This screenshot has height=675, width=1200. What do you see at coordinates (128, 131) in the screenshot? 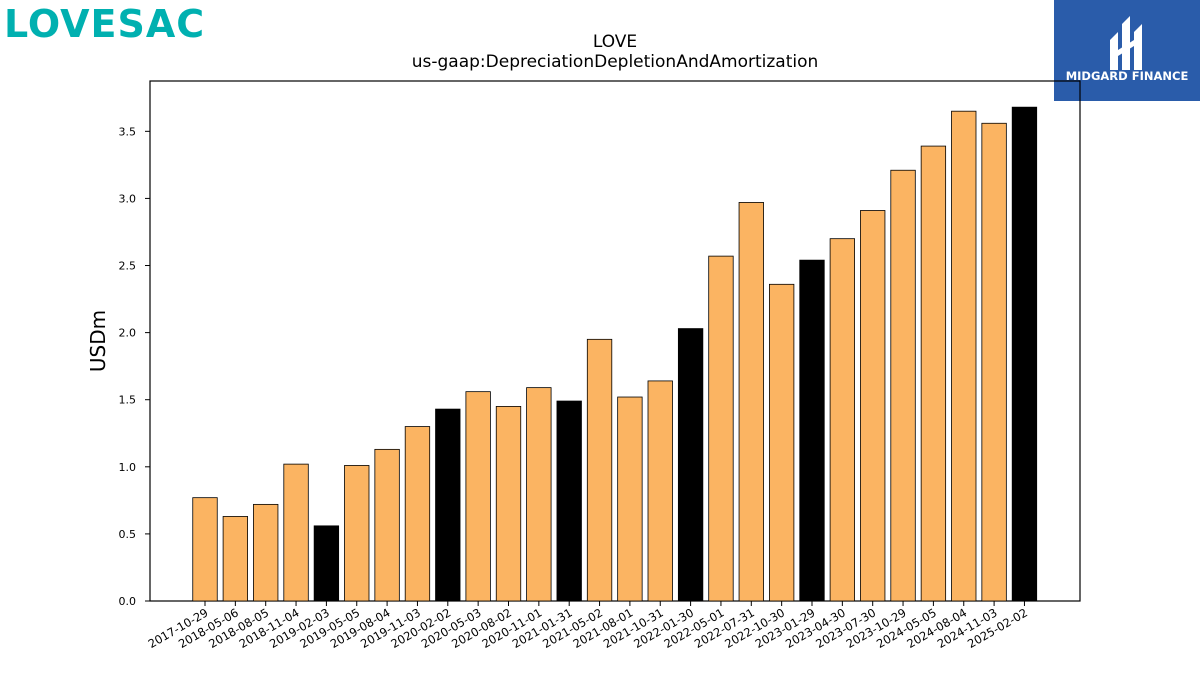
I see `y-tick-label: 3.5` at bounding box center [128, 131].